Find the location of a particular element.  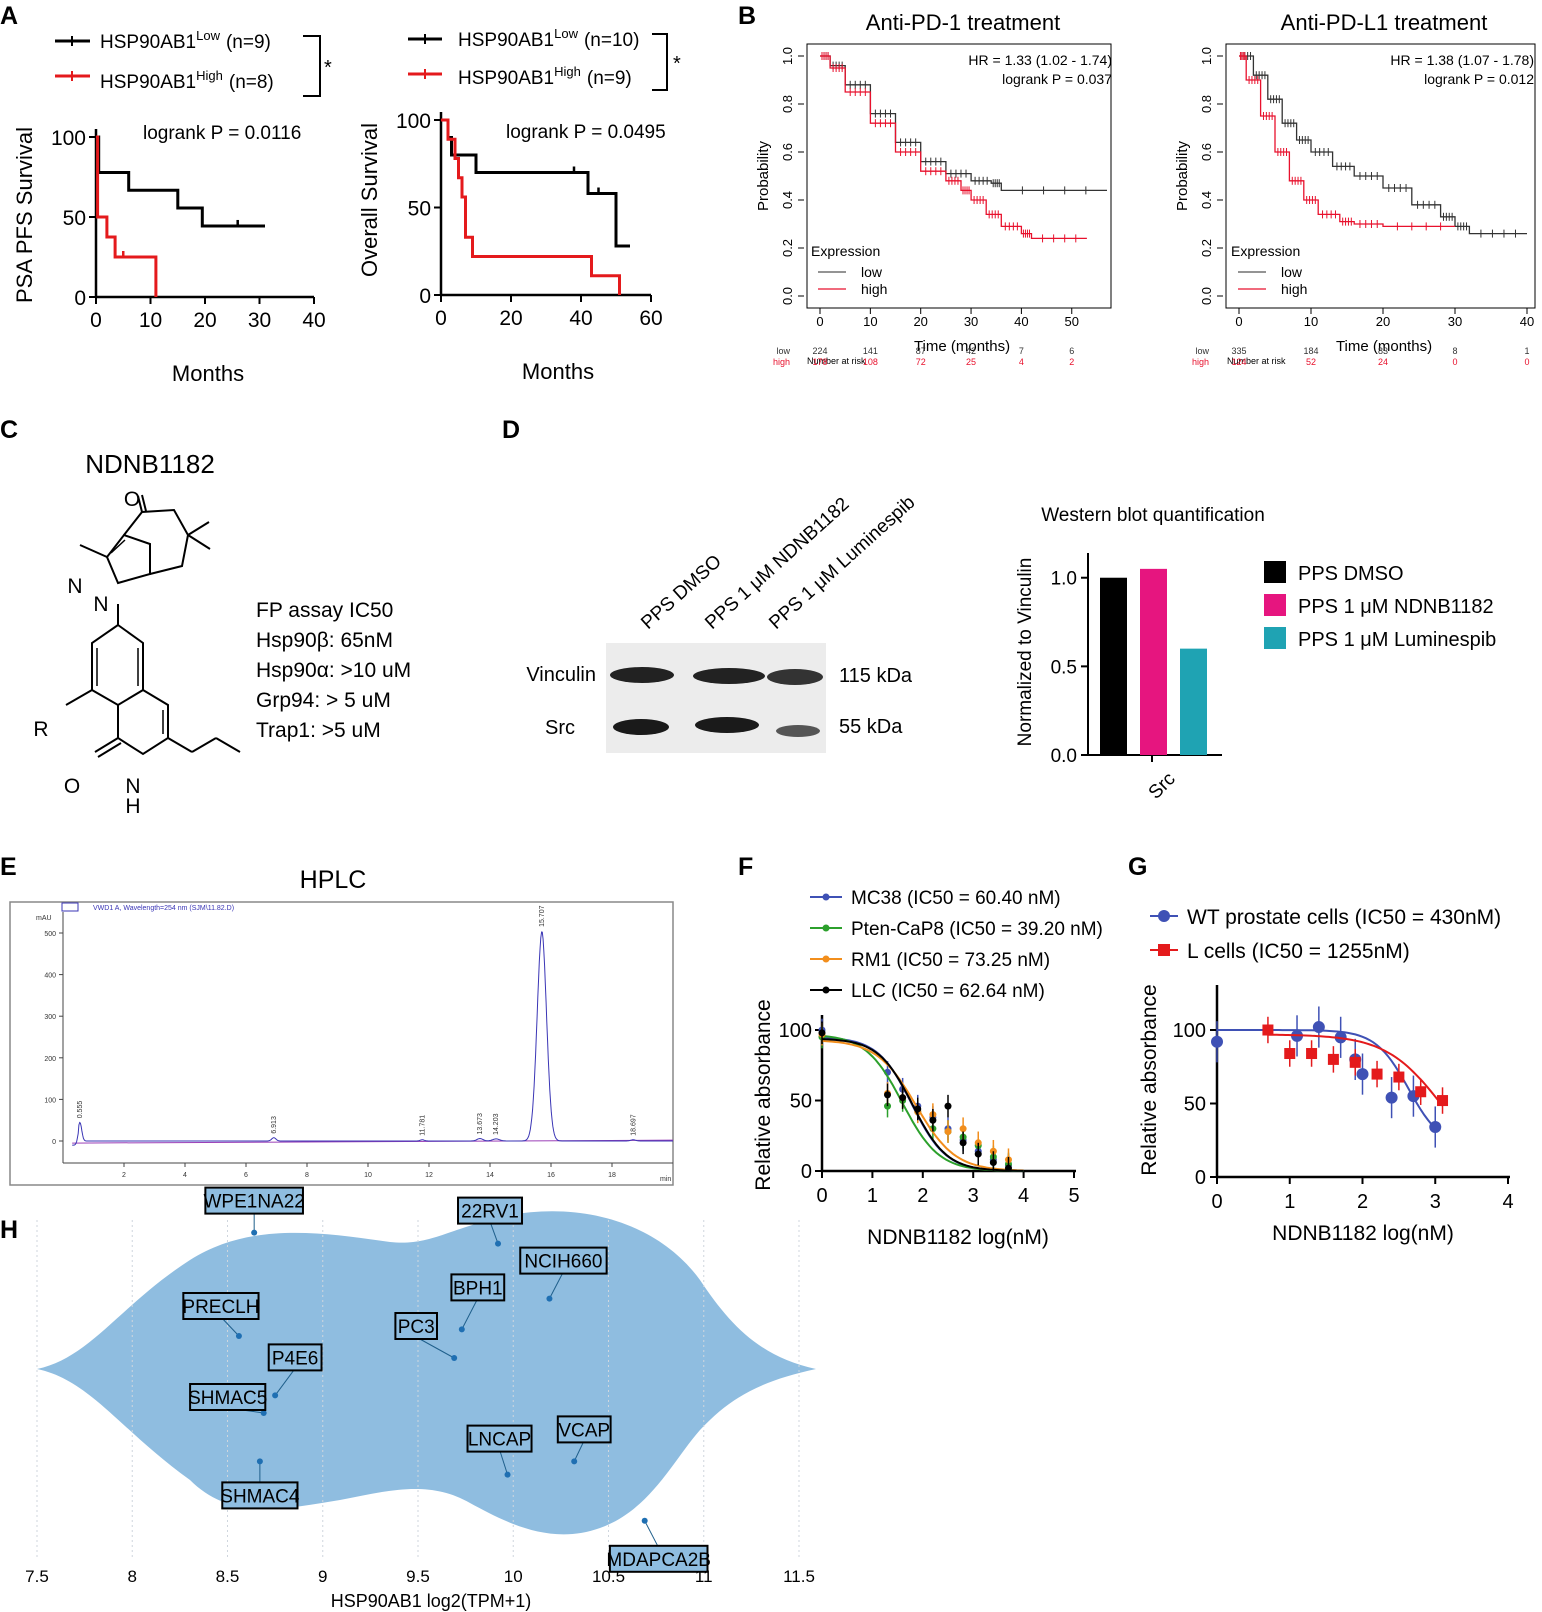

significance-bracket is located at coordinates (312, 66).